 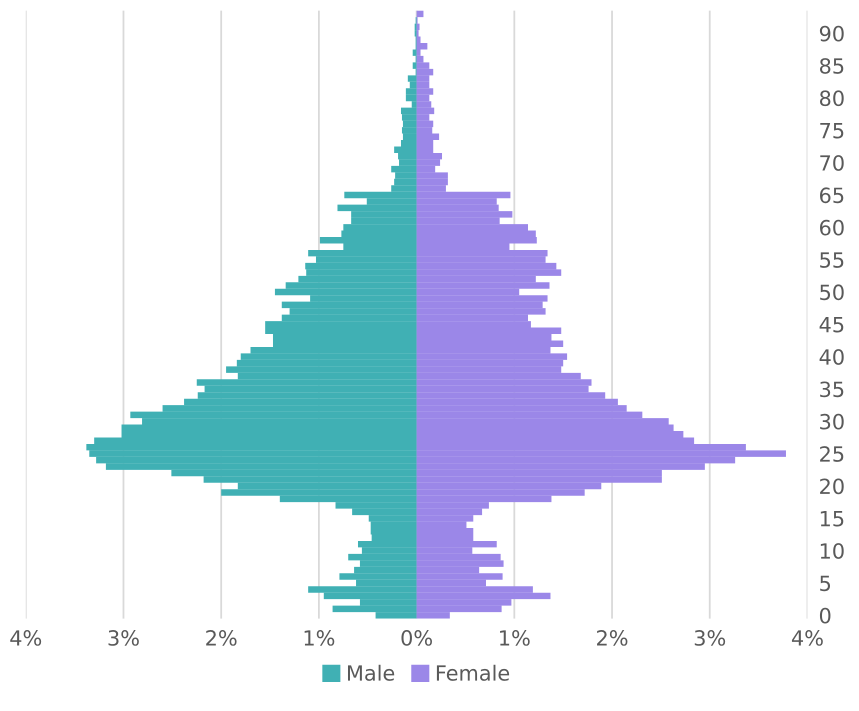 What do you see at coordinates (832, 519) in the screenshot?
I see `y-tick-label: 15` at bounding box center [832, 519].